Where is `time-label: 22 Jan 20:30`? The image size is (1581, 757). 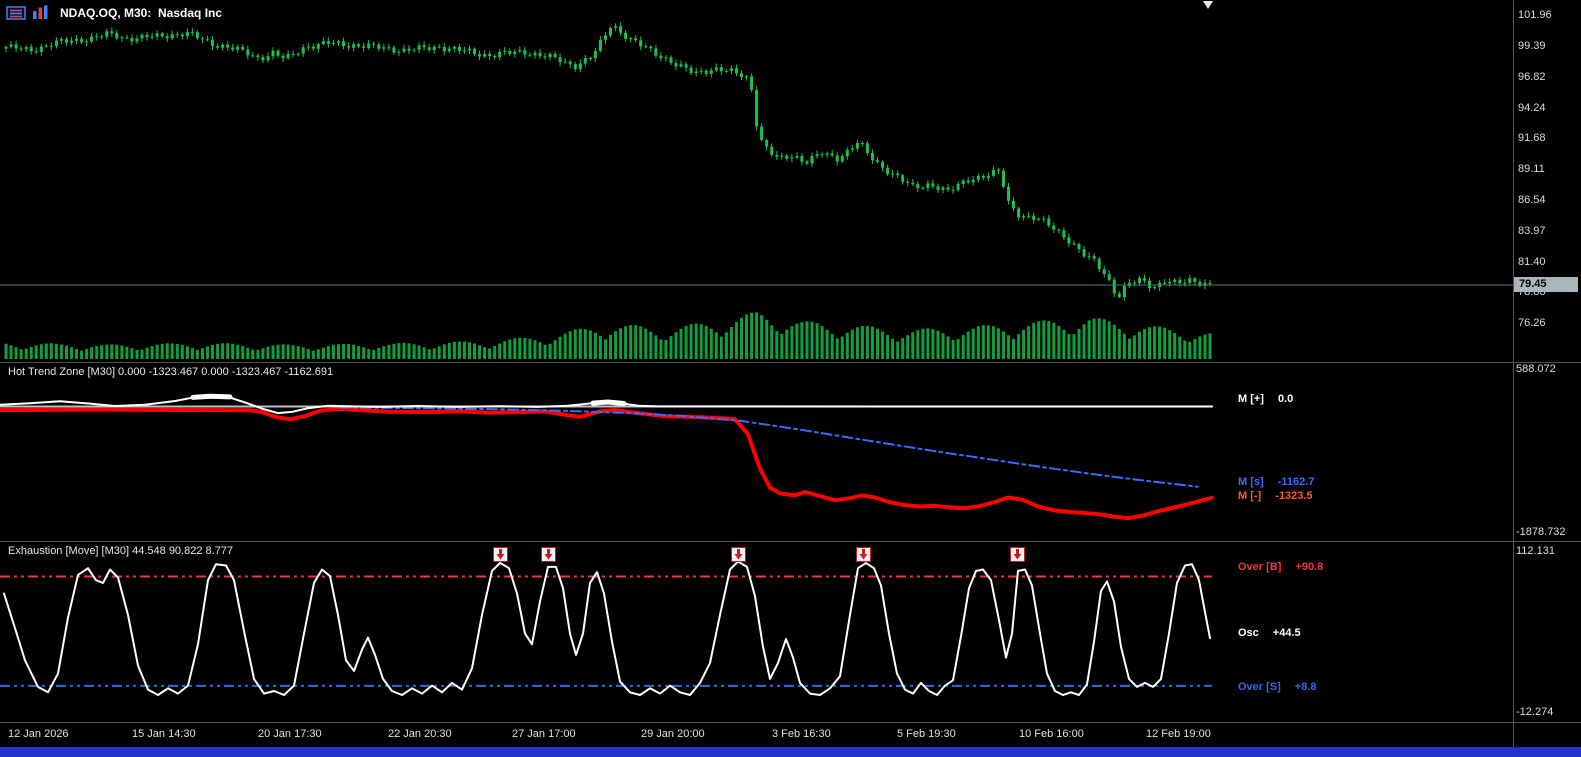 time-label: 22 Jan 20:30 is located at coordinates (420, 734).